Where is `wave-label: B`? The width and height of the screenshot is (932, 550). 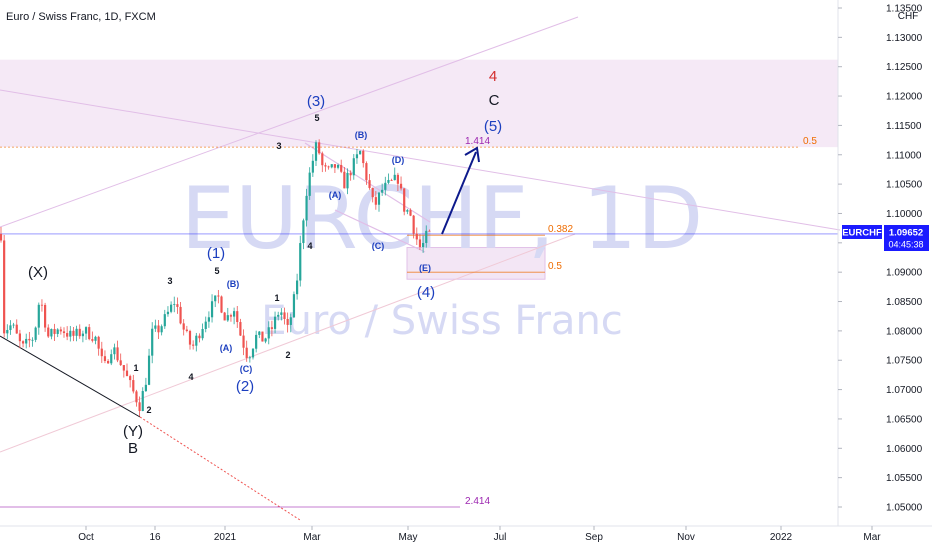
wave-label: B is located at coordinates (133, 448).